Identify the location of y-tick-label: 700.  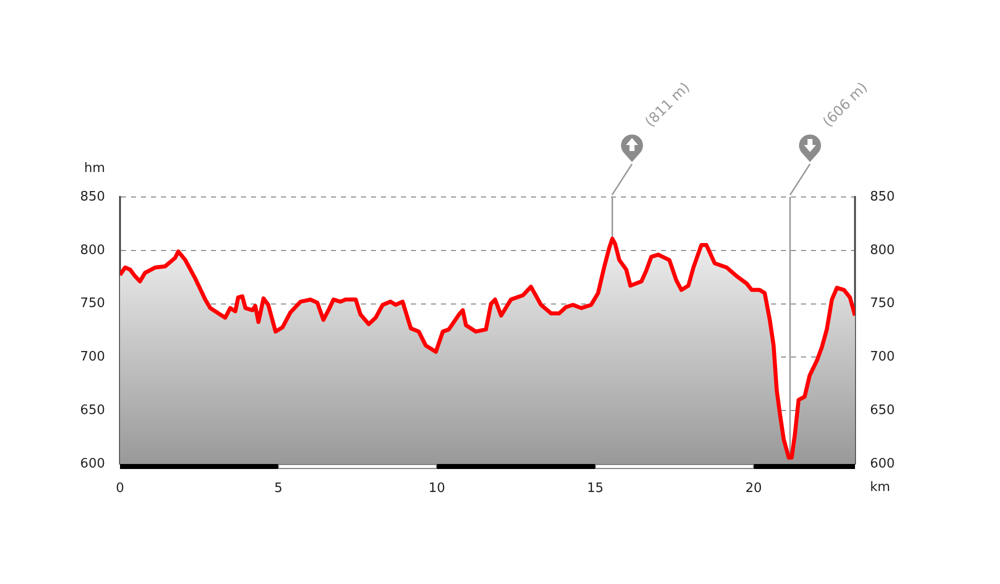
(92, 357).